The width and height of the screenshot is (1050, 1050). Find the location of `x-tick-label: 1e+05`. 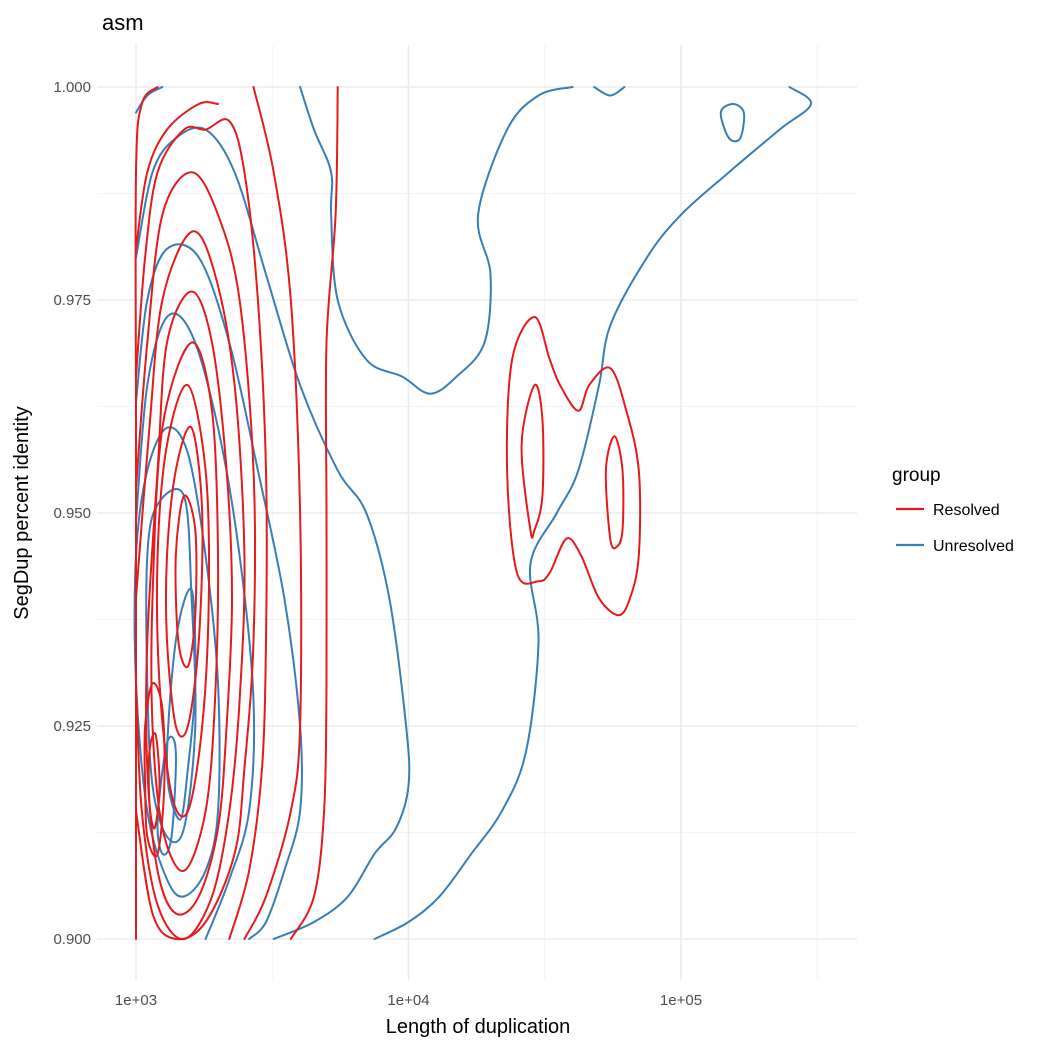

x-tick-label: 1e+05 is located at coordinates (681, 1000).